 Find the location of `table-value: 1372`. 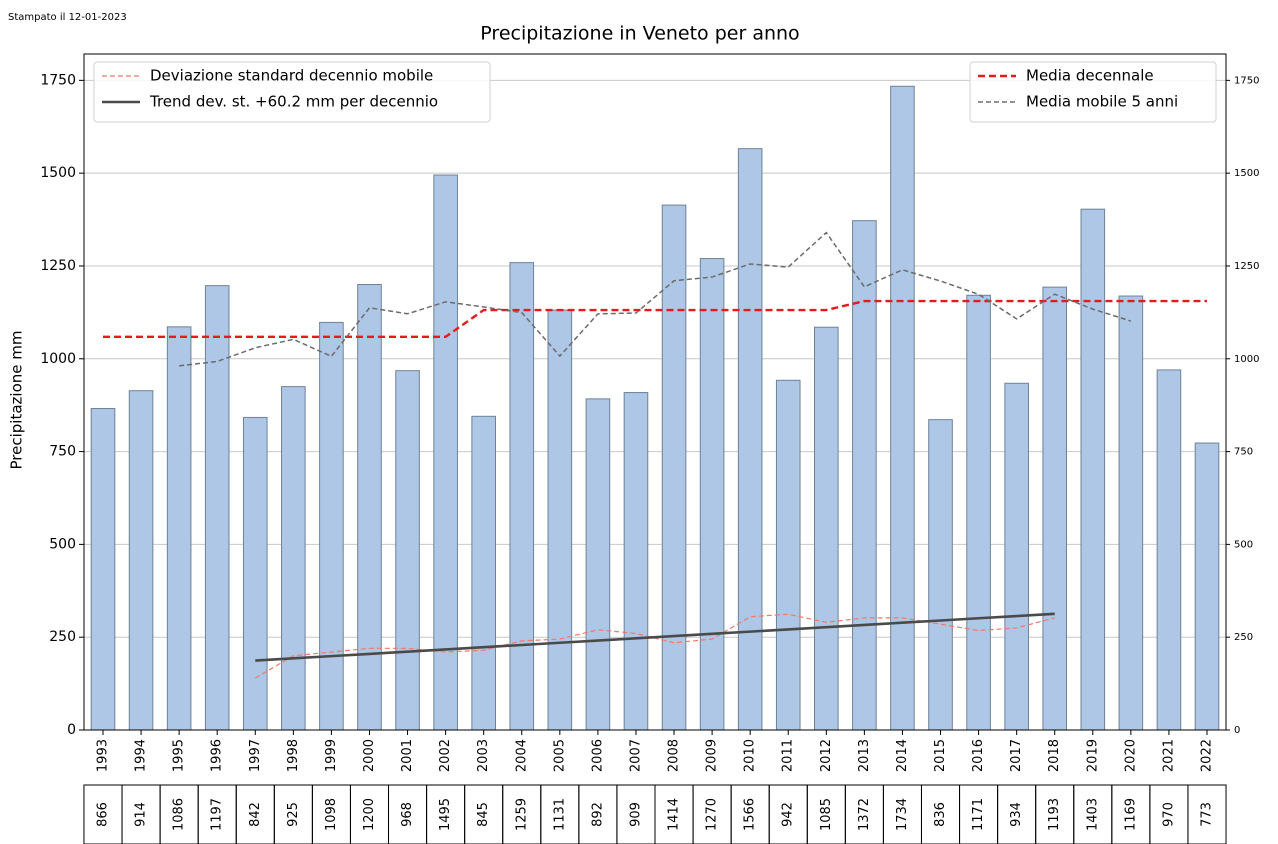

table-value: 1372 is located at coordinates (864, 814).